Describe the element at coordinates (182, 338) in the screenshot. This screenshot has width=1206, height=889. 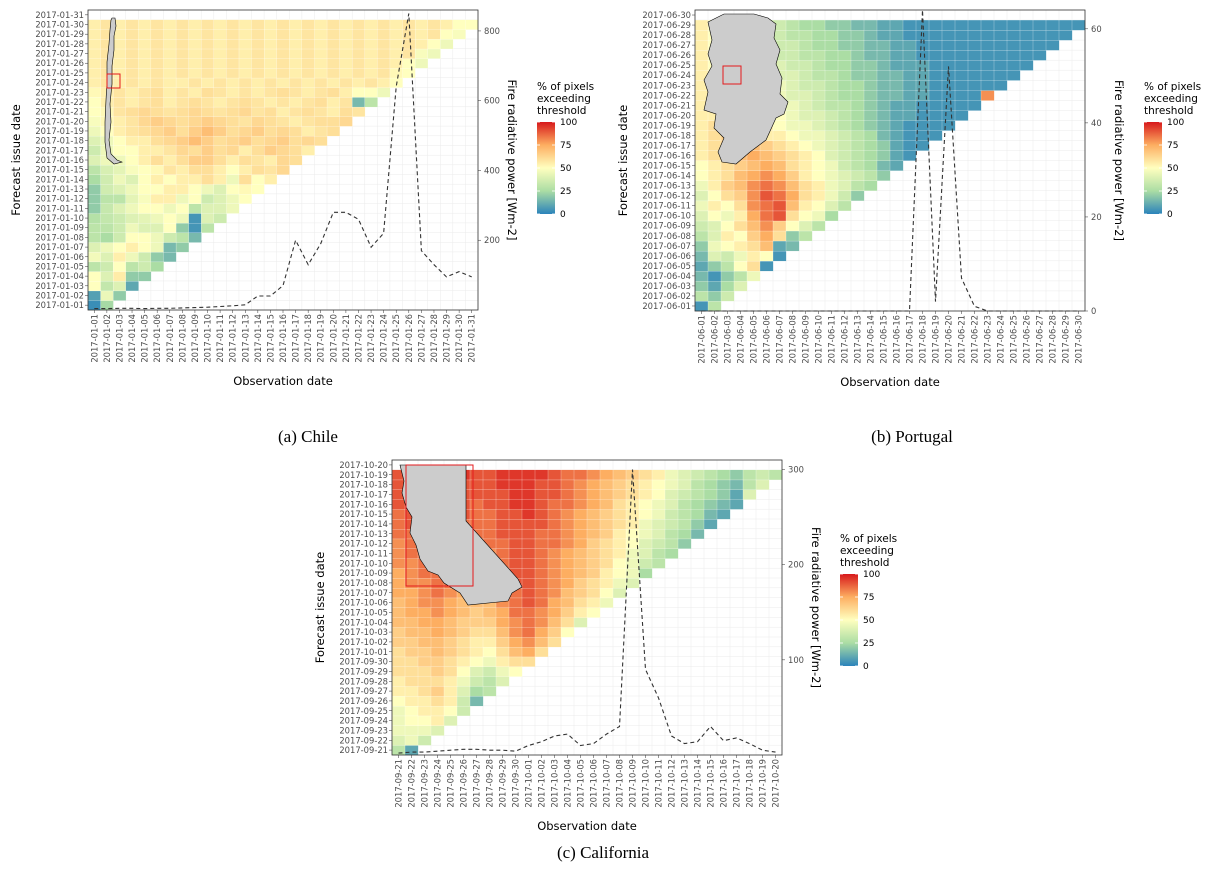
I see `x-tick-label: 2017-01-08` at that location.